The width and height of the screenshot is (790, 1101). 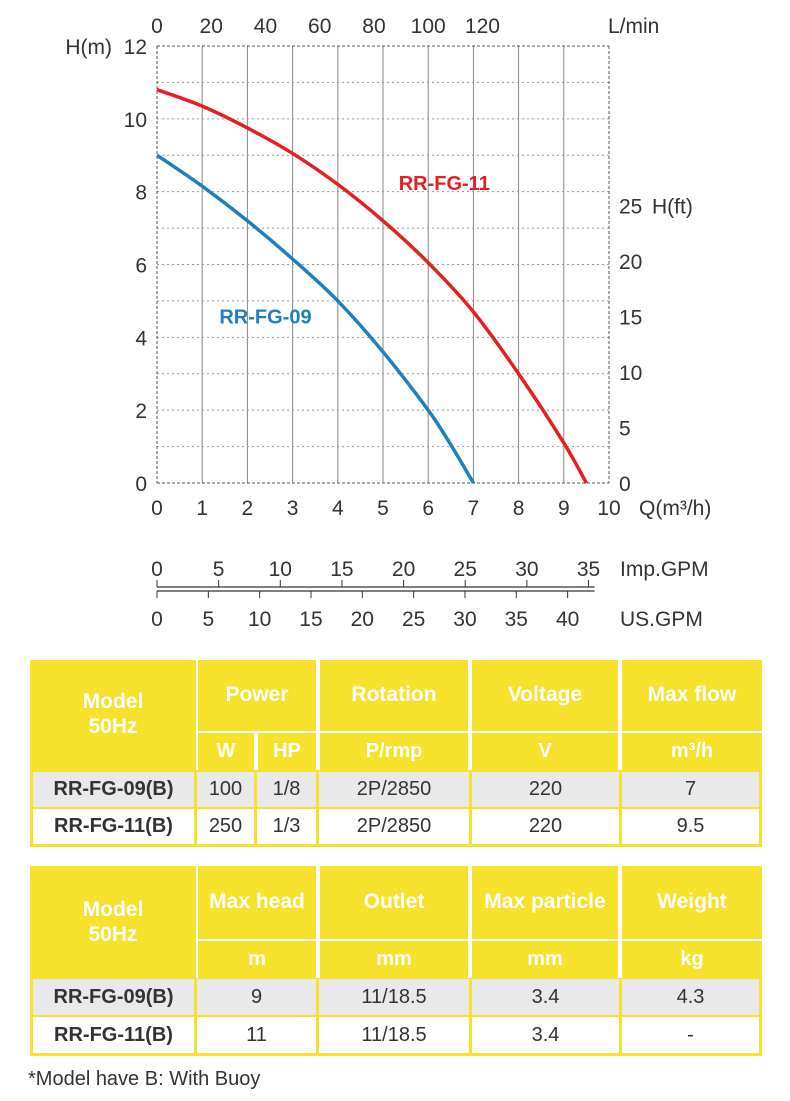 I want to click on header-max-particle: Max particle, so click(x=545, y=901).